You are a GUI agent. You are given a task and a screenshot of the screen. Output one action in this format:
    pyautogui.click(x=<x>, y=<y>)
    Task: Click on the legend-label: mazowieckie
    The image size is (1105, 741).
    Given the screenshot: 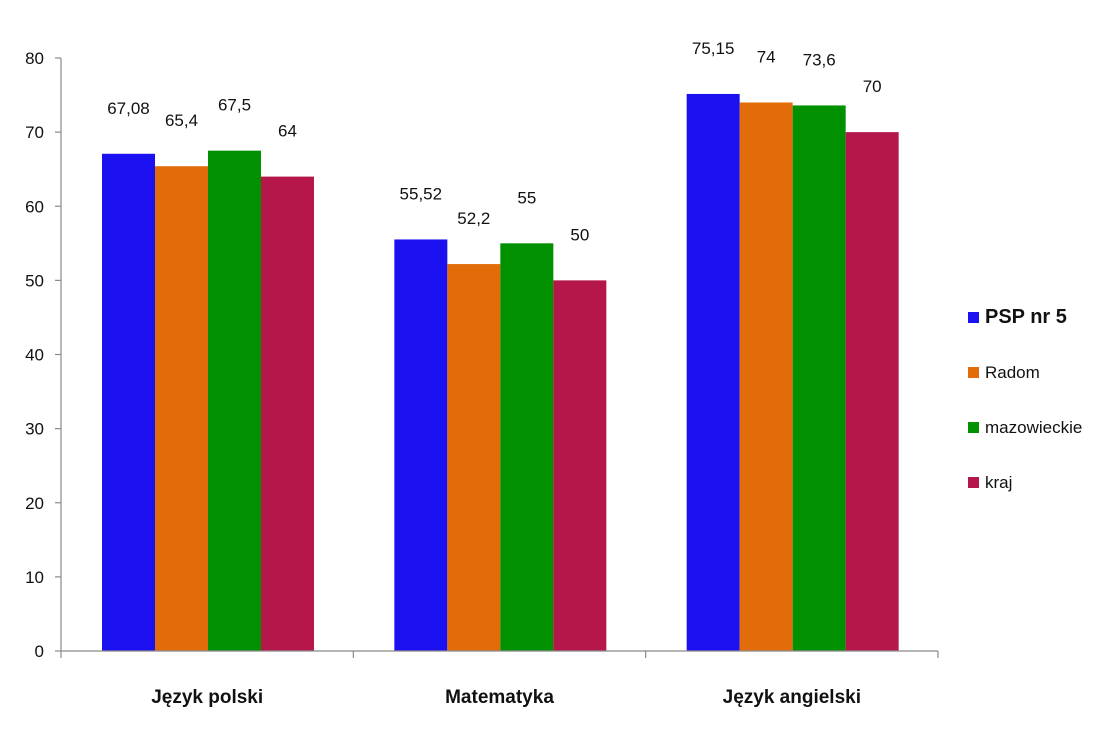 What is the action you would take?
    pyautogui.click(x=1034, y=427)
    